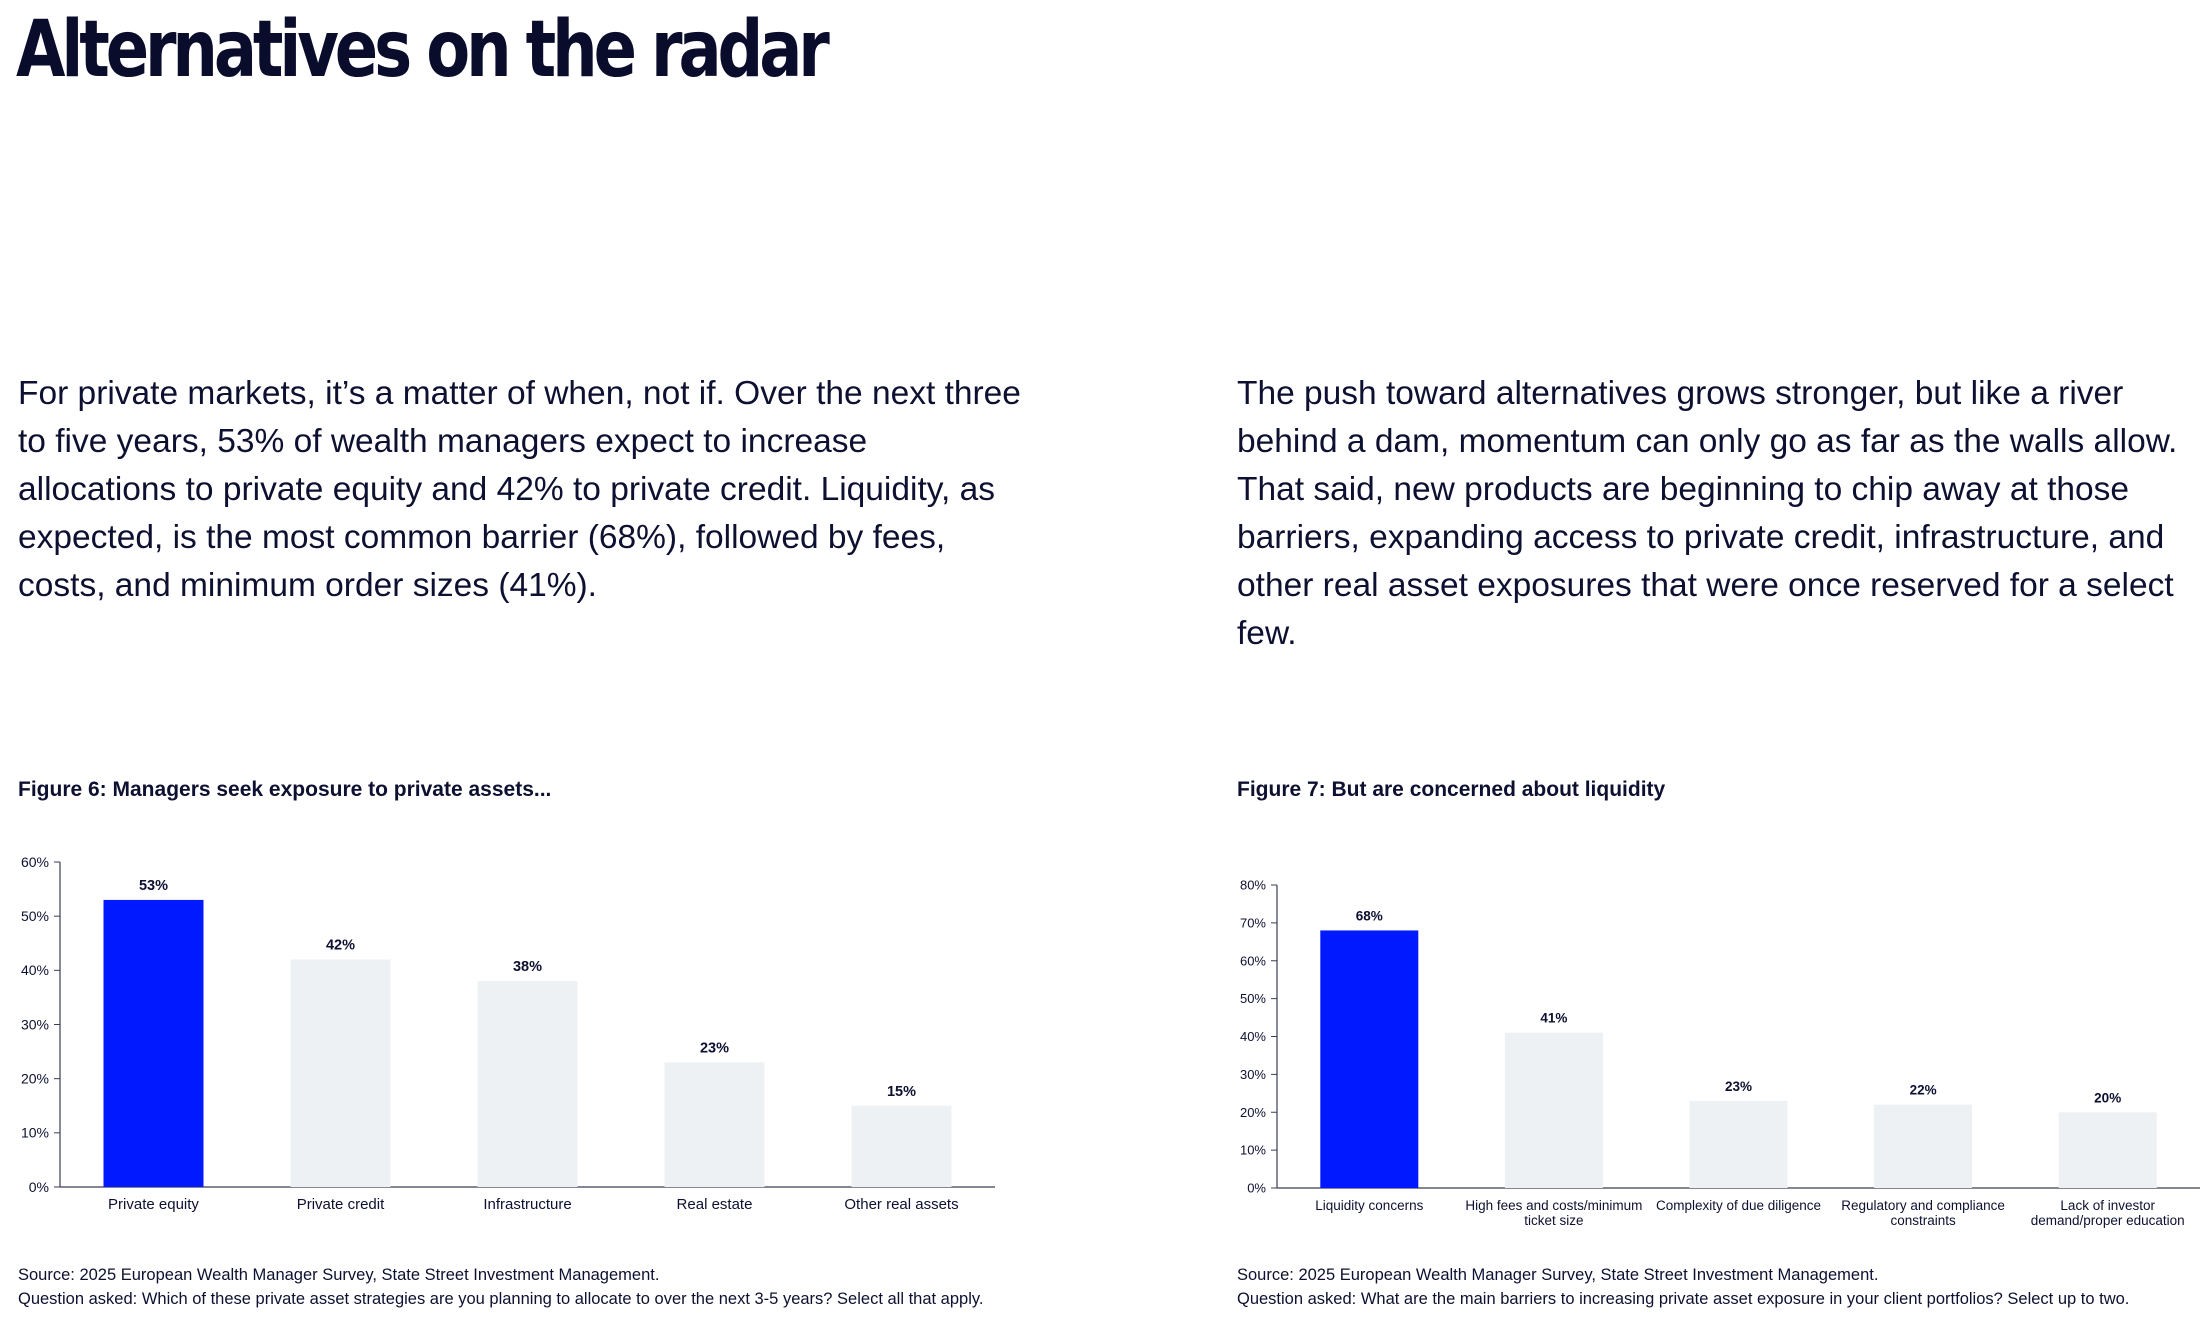 This screenshot has height=1326, width=2204. Describe the element at coordinates (2107, 1205) in the screenshot. I see `fig7-category-label: Lack of investor` at that location.